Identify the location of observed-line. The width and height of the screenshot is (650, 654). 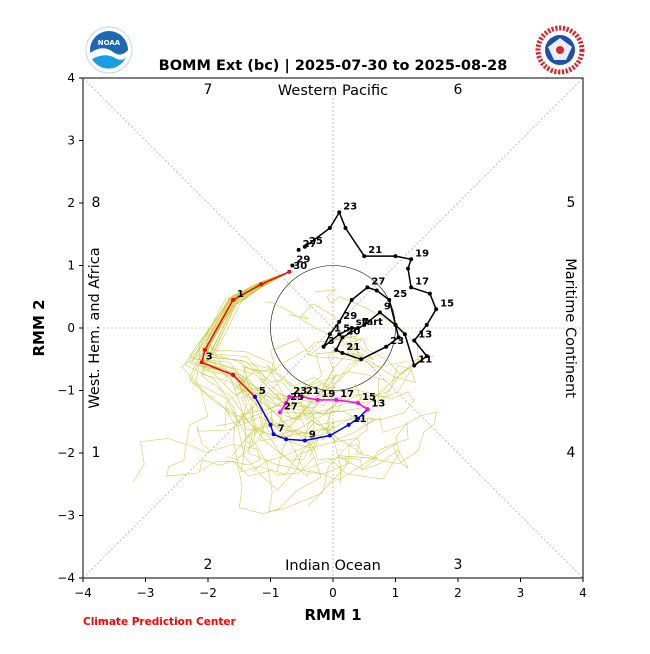
(370, 288).